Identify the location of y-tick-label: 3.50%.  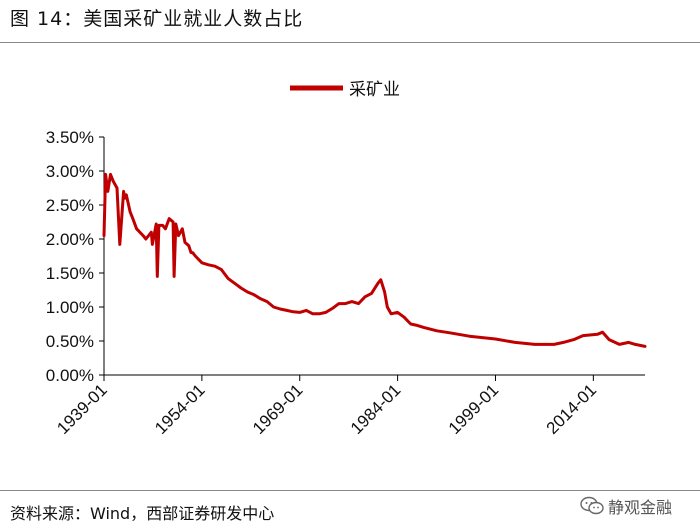
(70, 137).